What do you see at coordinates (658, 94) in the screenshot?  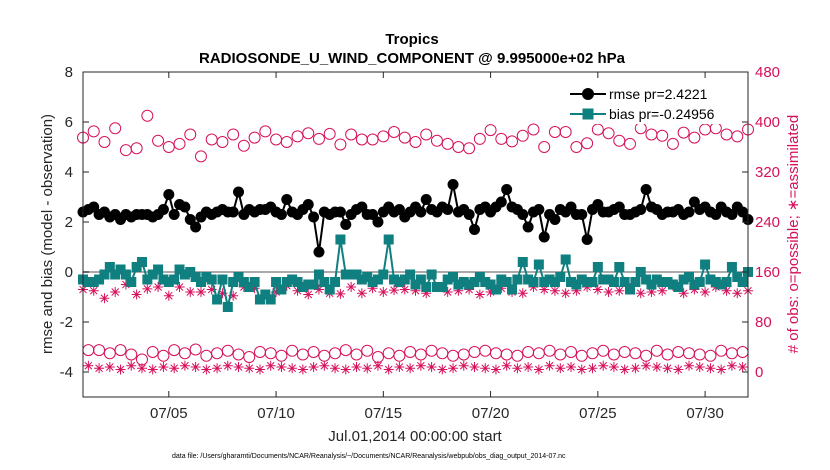 I see `legend-rmse-label: rmse pr=2.4221` at bounding box center [658, 94].